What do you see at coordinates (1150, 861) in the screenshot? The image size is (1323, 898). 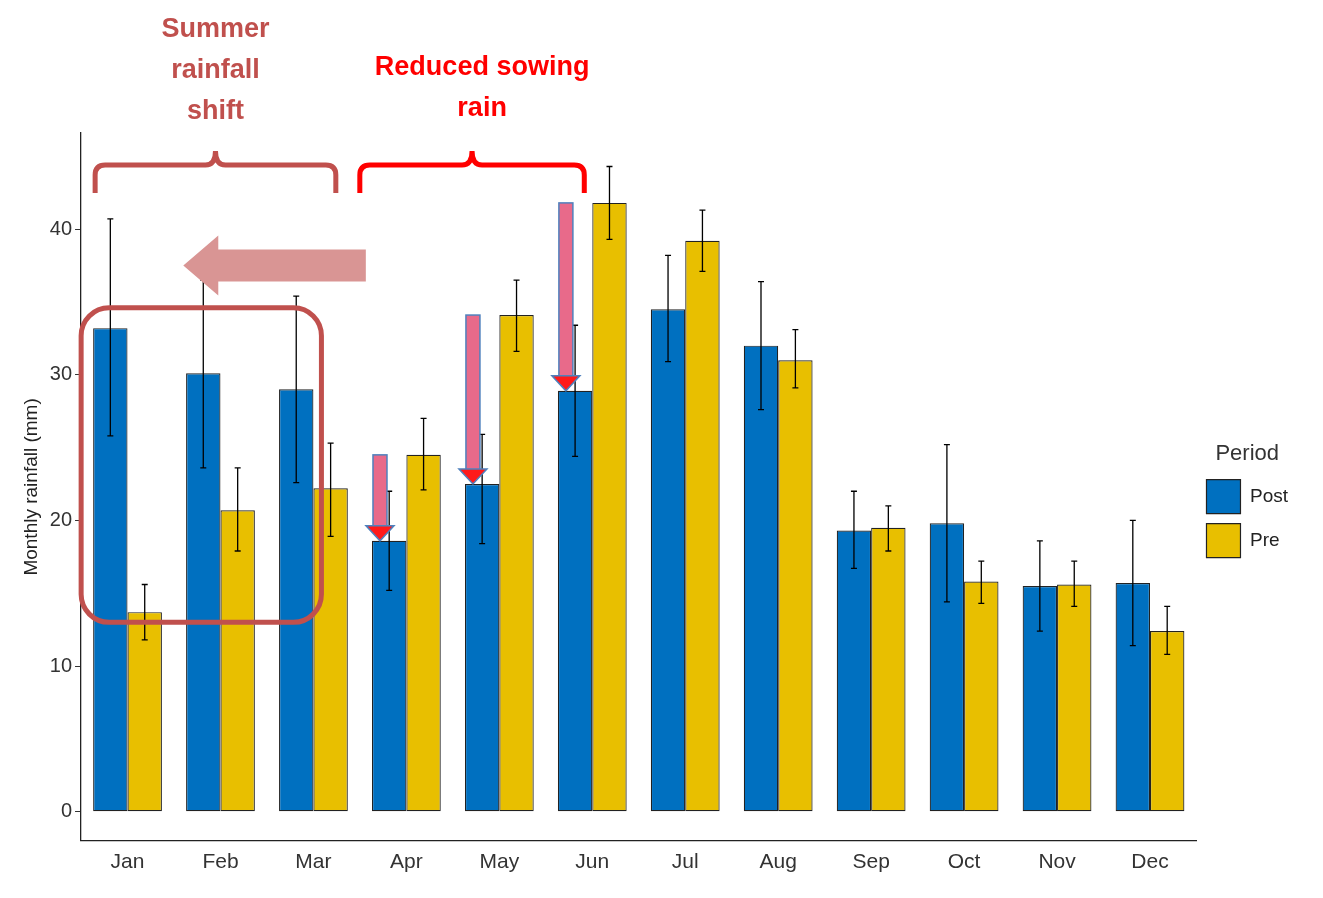 I see `x-tick-label: Dec` at bounding box center [1150, 861].